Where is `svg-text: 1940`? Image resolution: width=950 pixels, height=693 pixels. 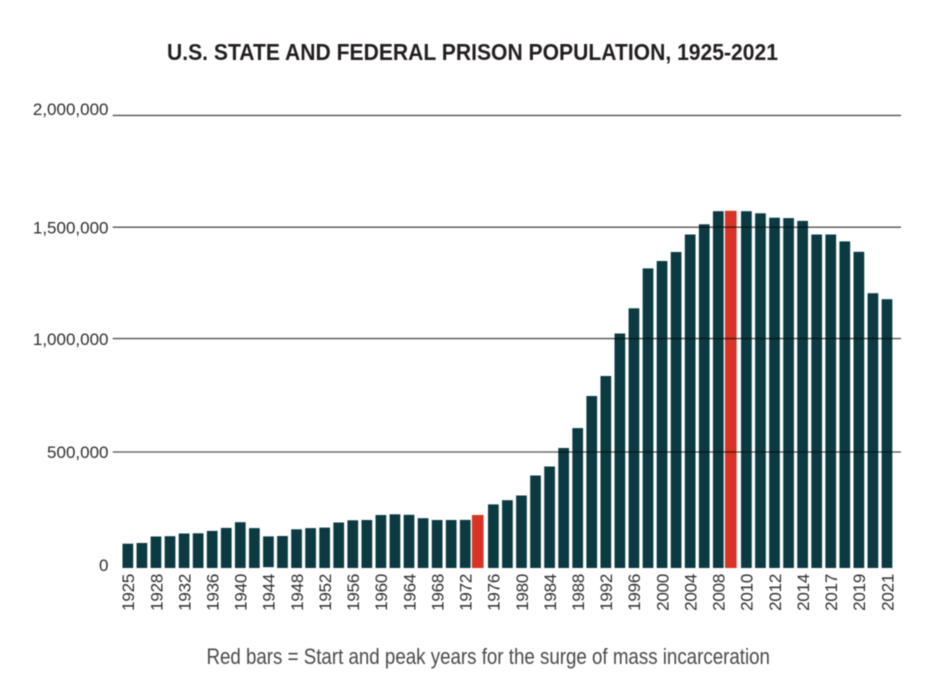
svg-text: 1940 is located at coordinates (241, 592).